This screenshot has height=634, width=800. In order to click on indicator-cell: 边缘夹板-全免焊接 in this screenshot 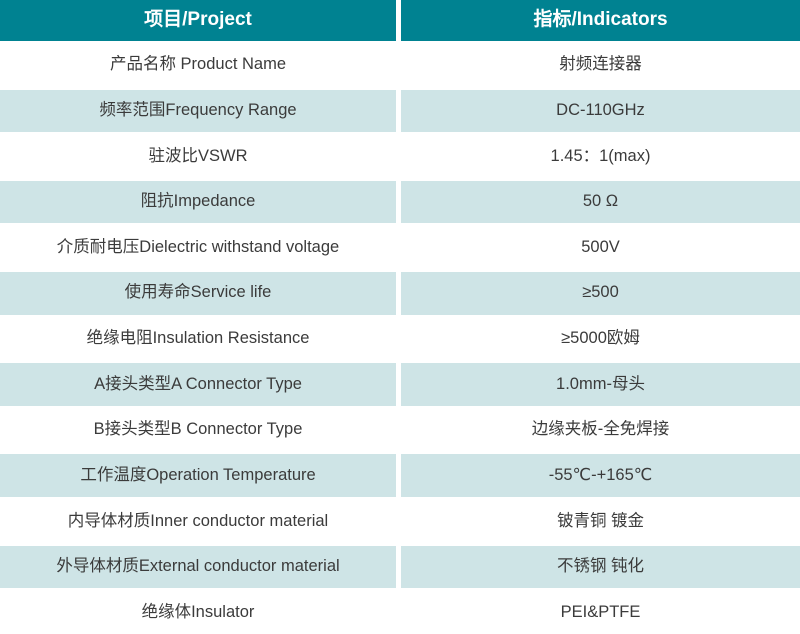, I will do `click(598, 430)`.